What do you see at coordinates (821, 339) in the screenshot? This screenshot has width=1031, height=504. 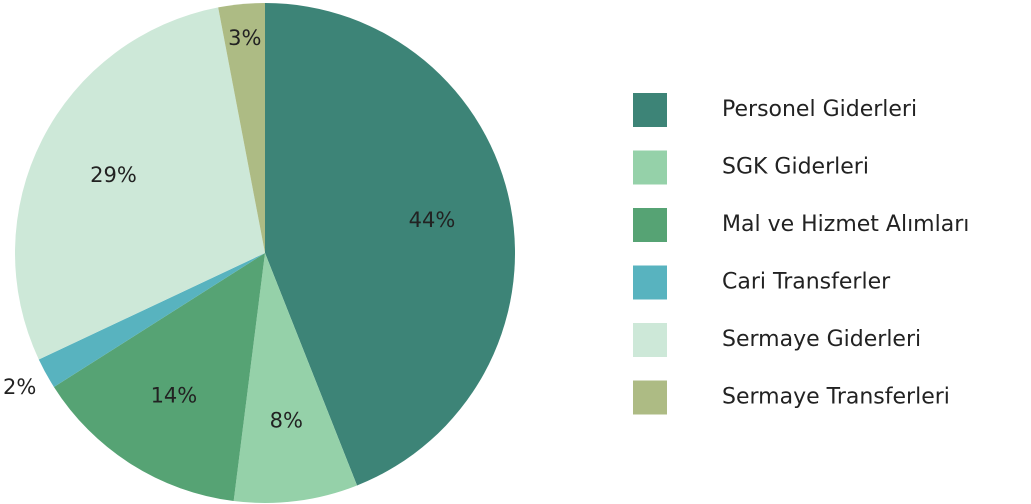 I see `legend-label: Sermaye Giderleri` at bounding box center [821, 339].